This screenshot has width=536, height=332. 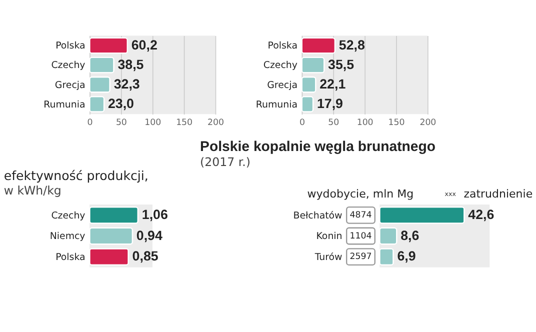 I want to click on text: zatrudnienie, so click(x=498, y=193).